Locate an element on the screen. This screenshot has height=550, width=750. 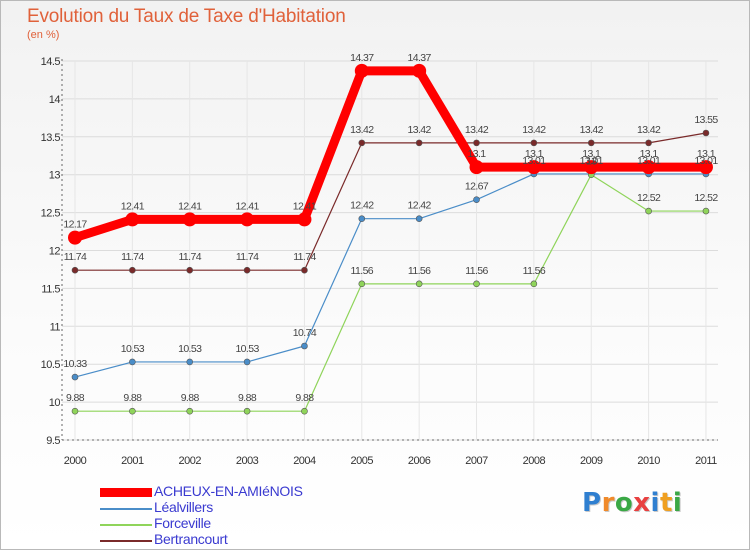
x-tick-label: 2008 is located at coordinates (534, 461).